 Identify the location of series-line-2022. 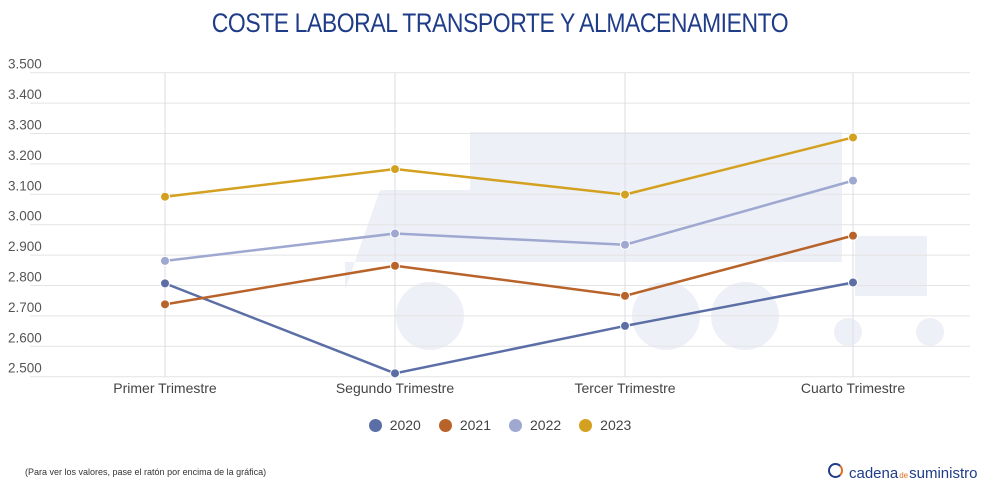
(509, 221).